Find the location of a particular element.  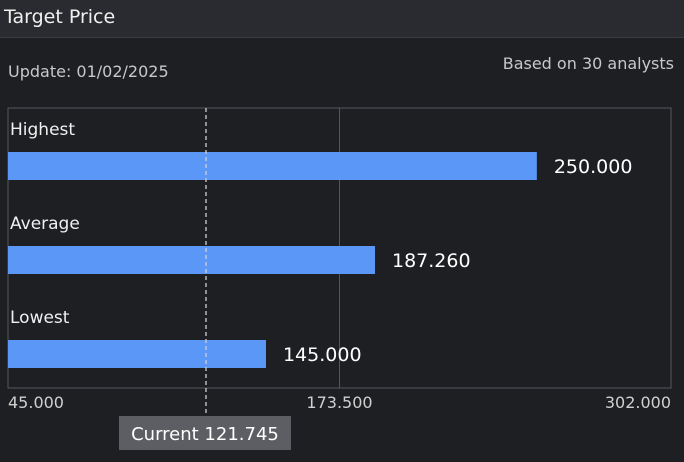

category-label: Average is located at coordinates (45, 224).